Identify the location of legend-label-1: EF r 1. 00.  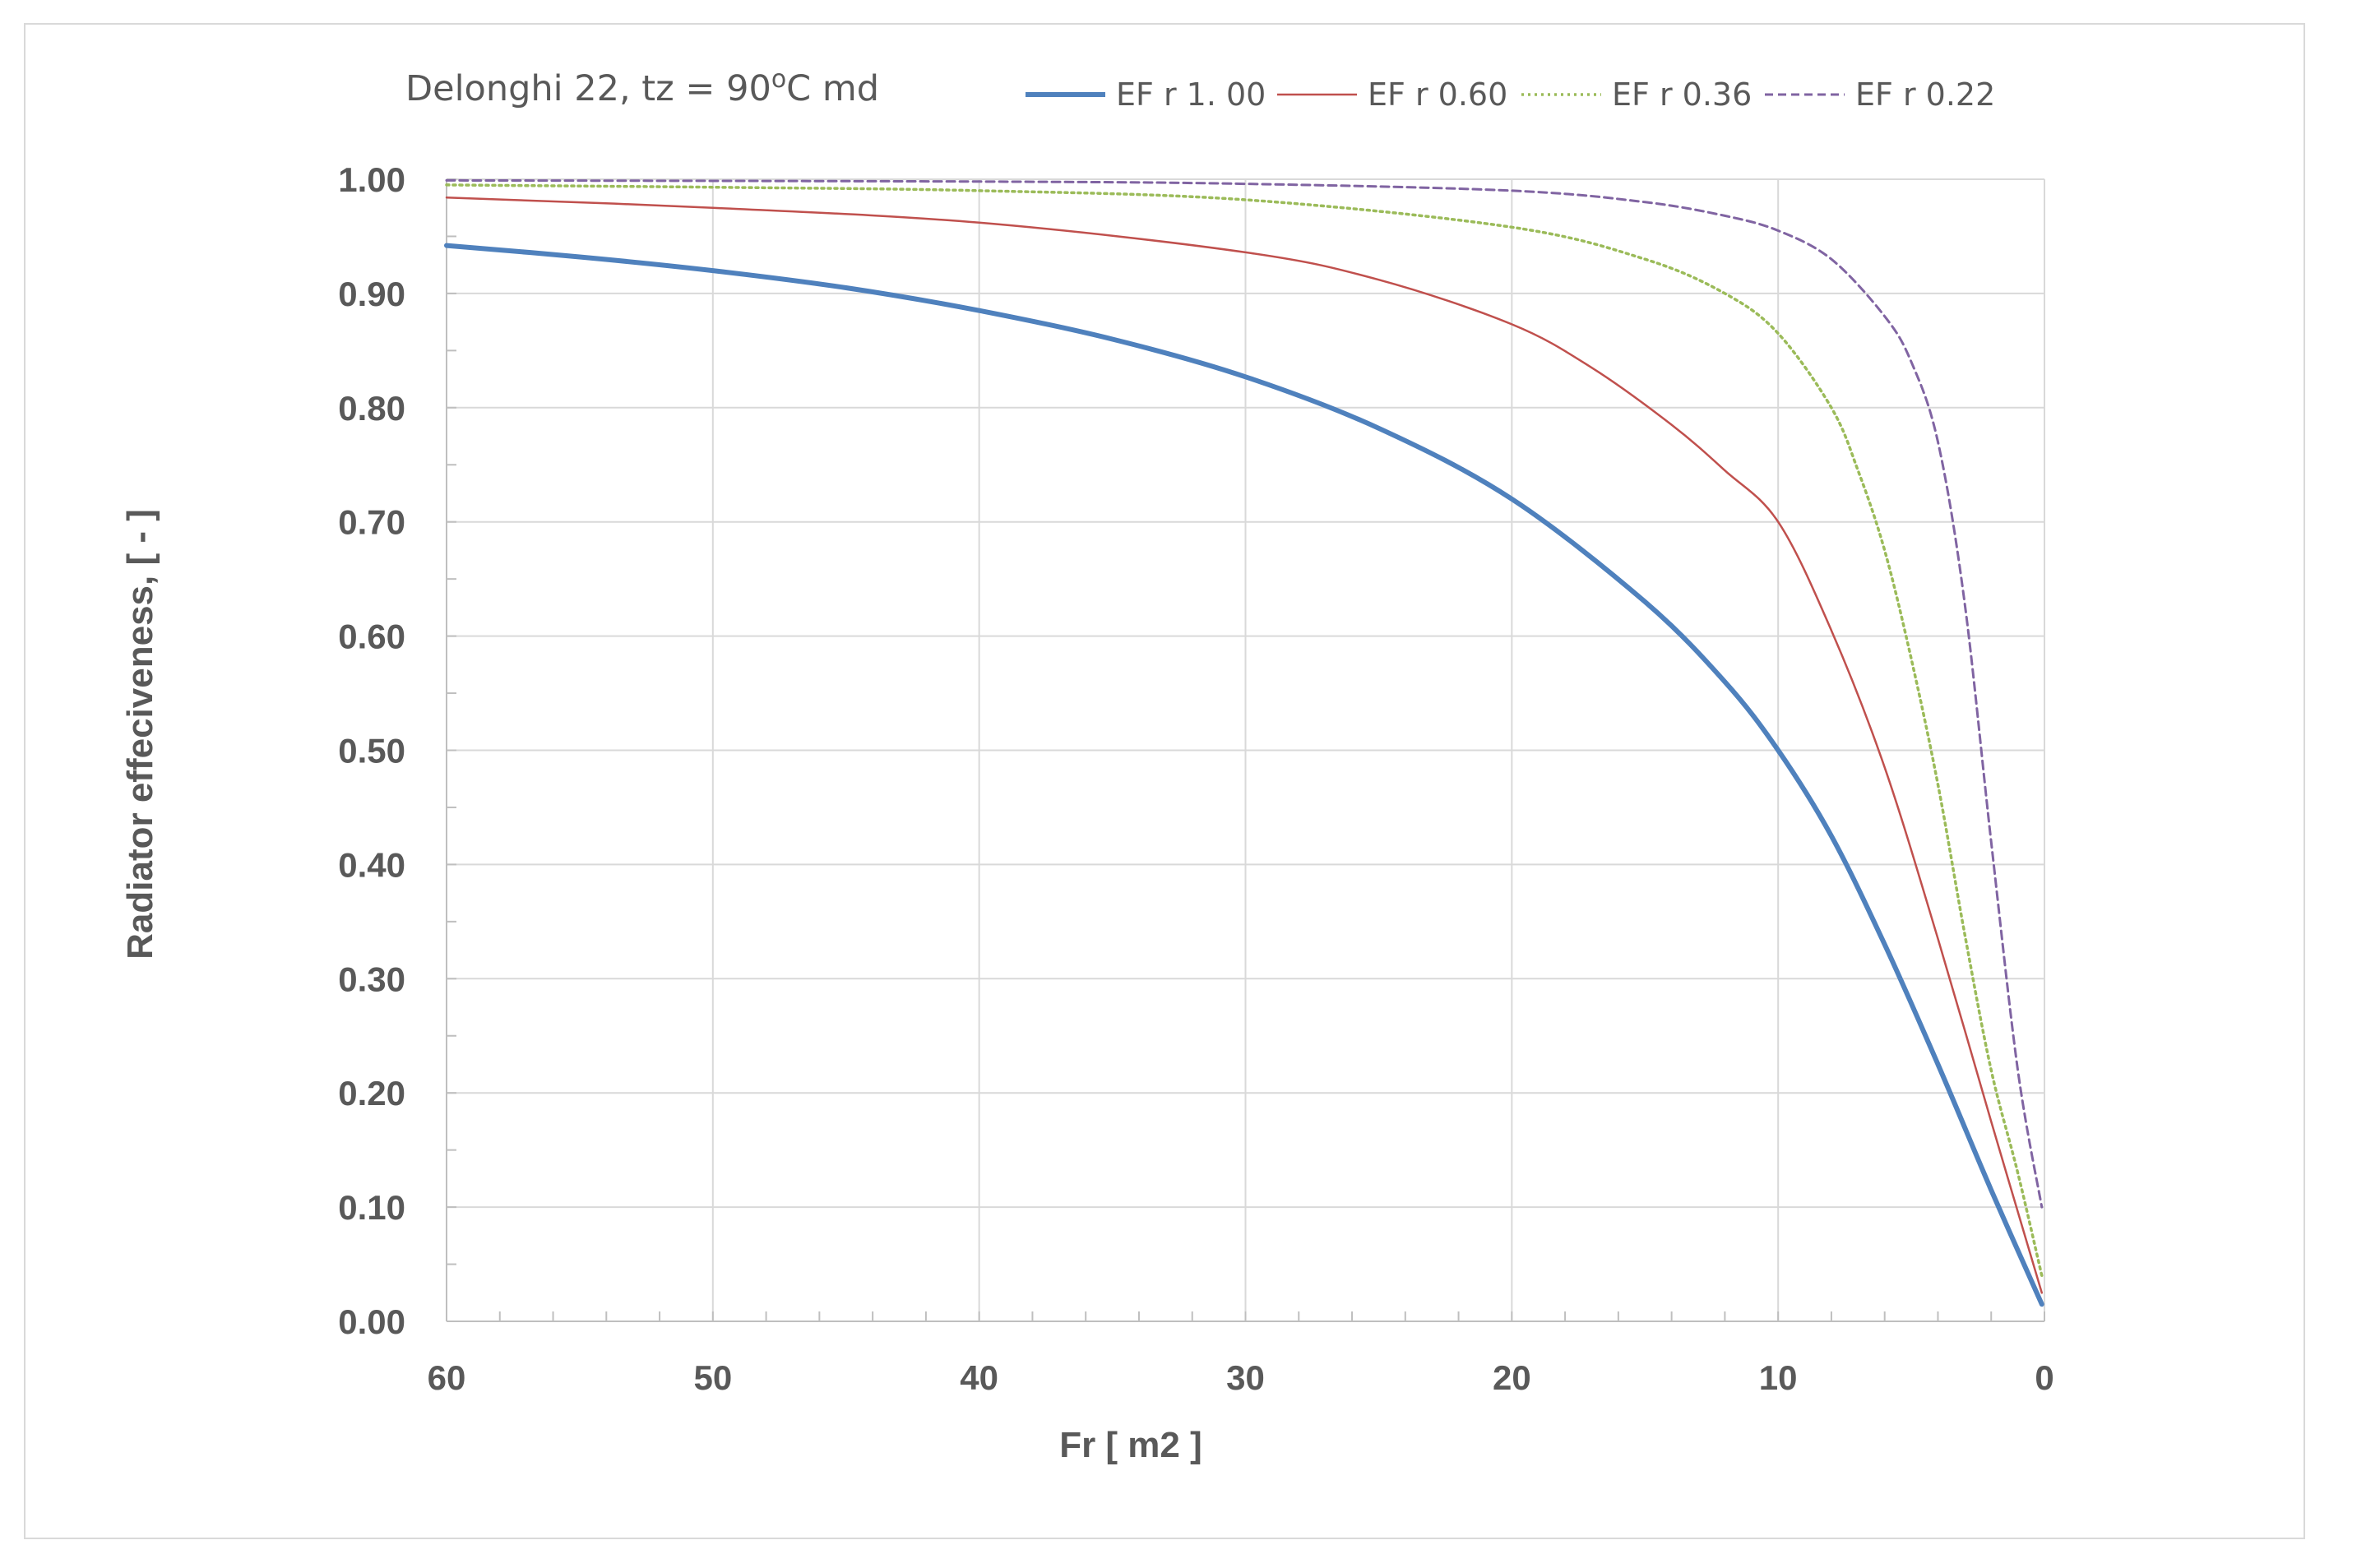
(1191, 94).